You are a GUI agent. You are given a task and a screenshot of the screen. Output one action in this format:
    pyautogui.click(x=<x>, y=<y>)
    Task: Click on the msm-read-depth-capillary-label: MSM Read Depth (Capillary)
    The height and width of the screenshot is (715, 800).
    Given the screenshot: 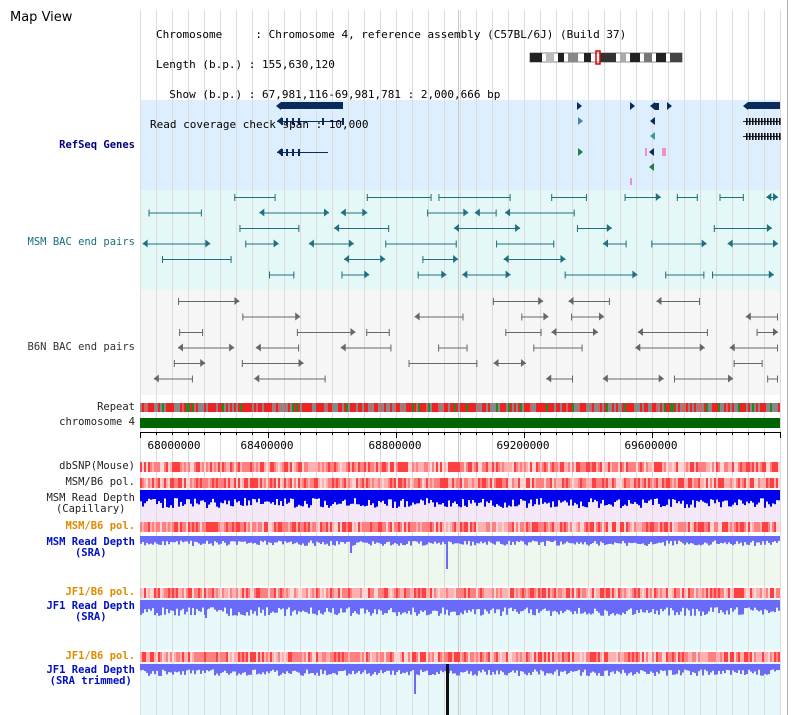 What is the action you would take?
    pyautogui.click(x=90, y=504)
    